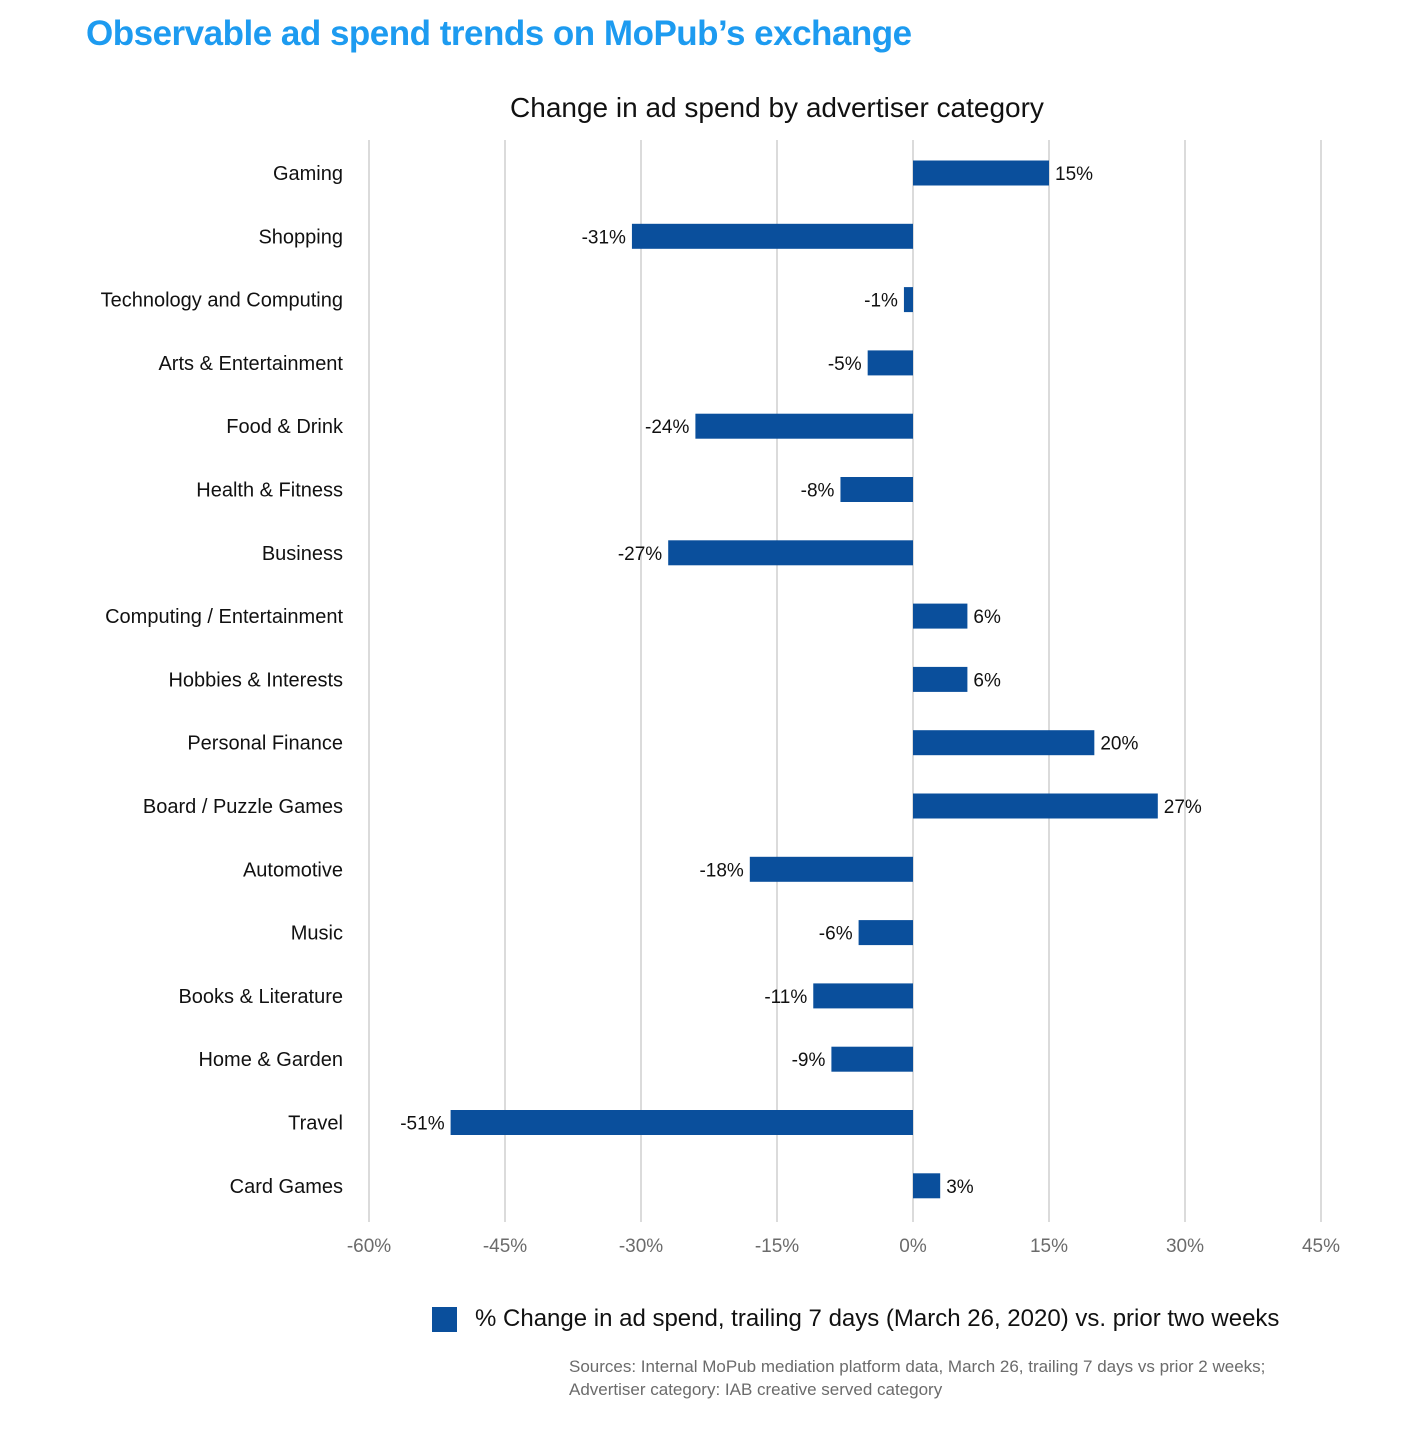  Describe the element at coordinates (604, 237) in the screenshot. I see `value-label: -31%` at that location.